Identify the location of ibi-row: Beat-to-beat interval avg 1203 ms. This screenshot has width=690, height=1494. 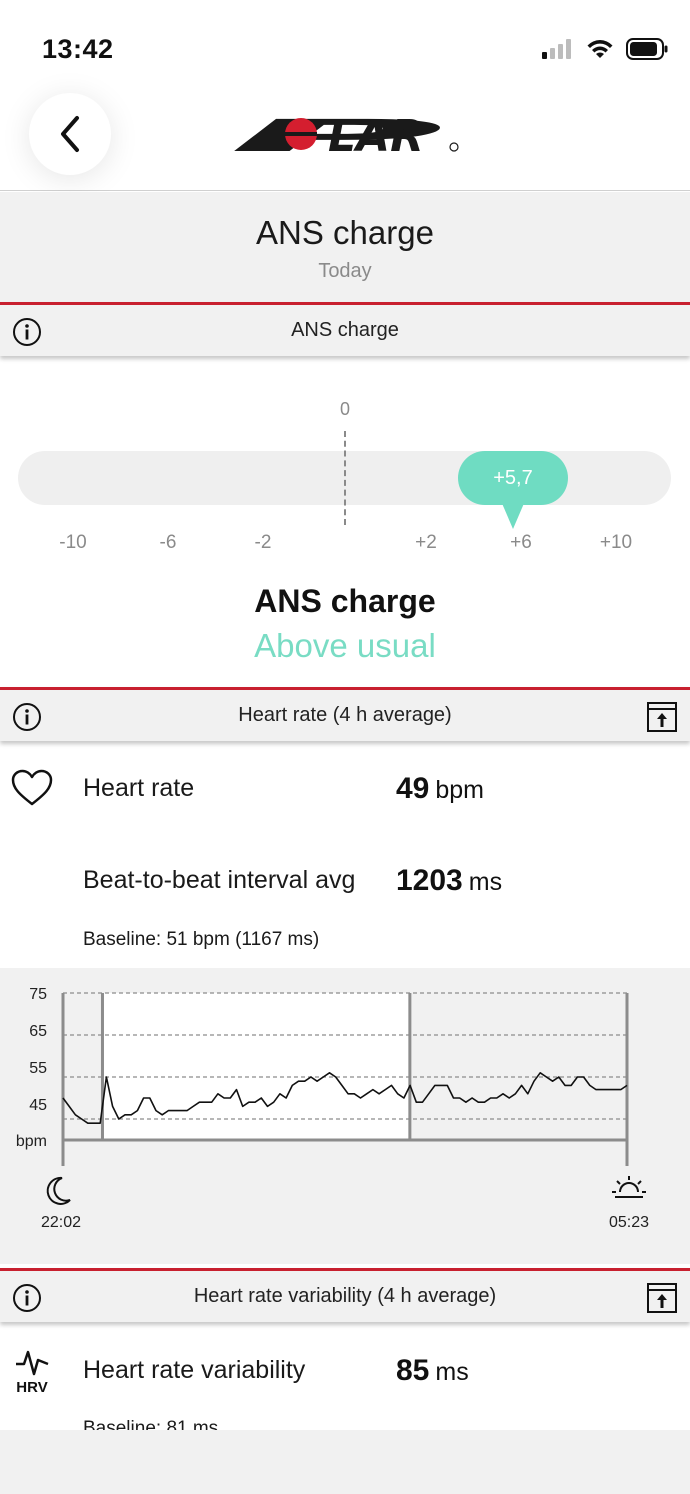
(345, 882).